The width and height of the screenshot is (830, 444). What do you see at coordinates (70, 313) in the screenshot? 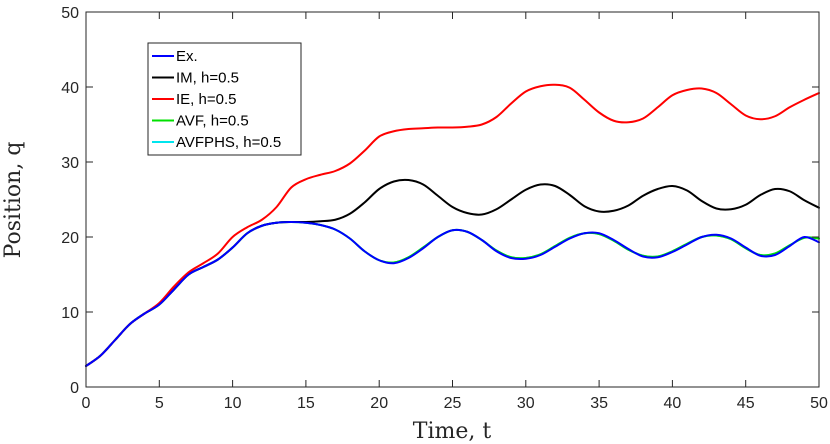
I see `y-tick-label: 10` at bounding box center [70, 313].